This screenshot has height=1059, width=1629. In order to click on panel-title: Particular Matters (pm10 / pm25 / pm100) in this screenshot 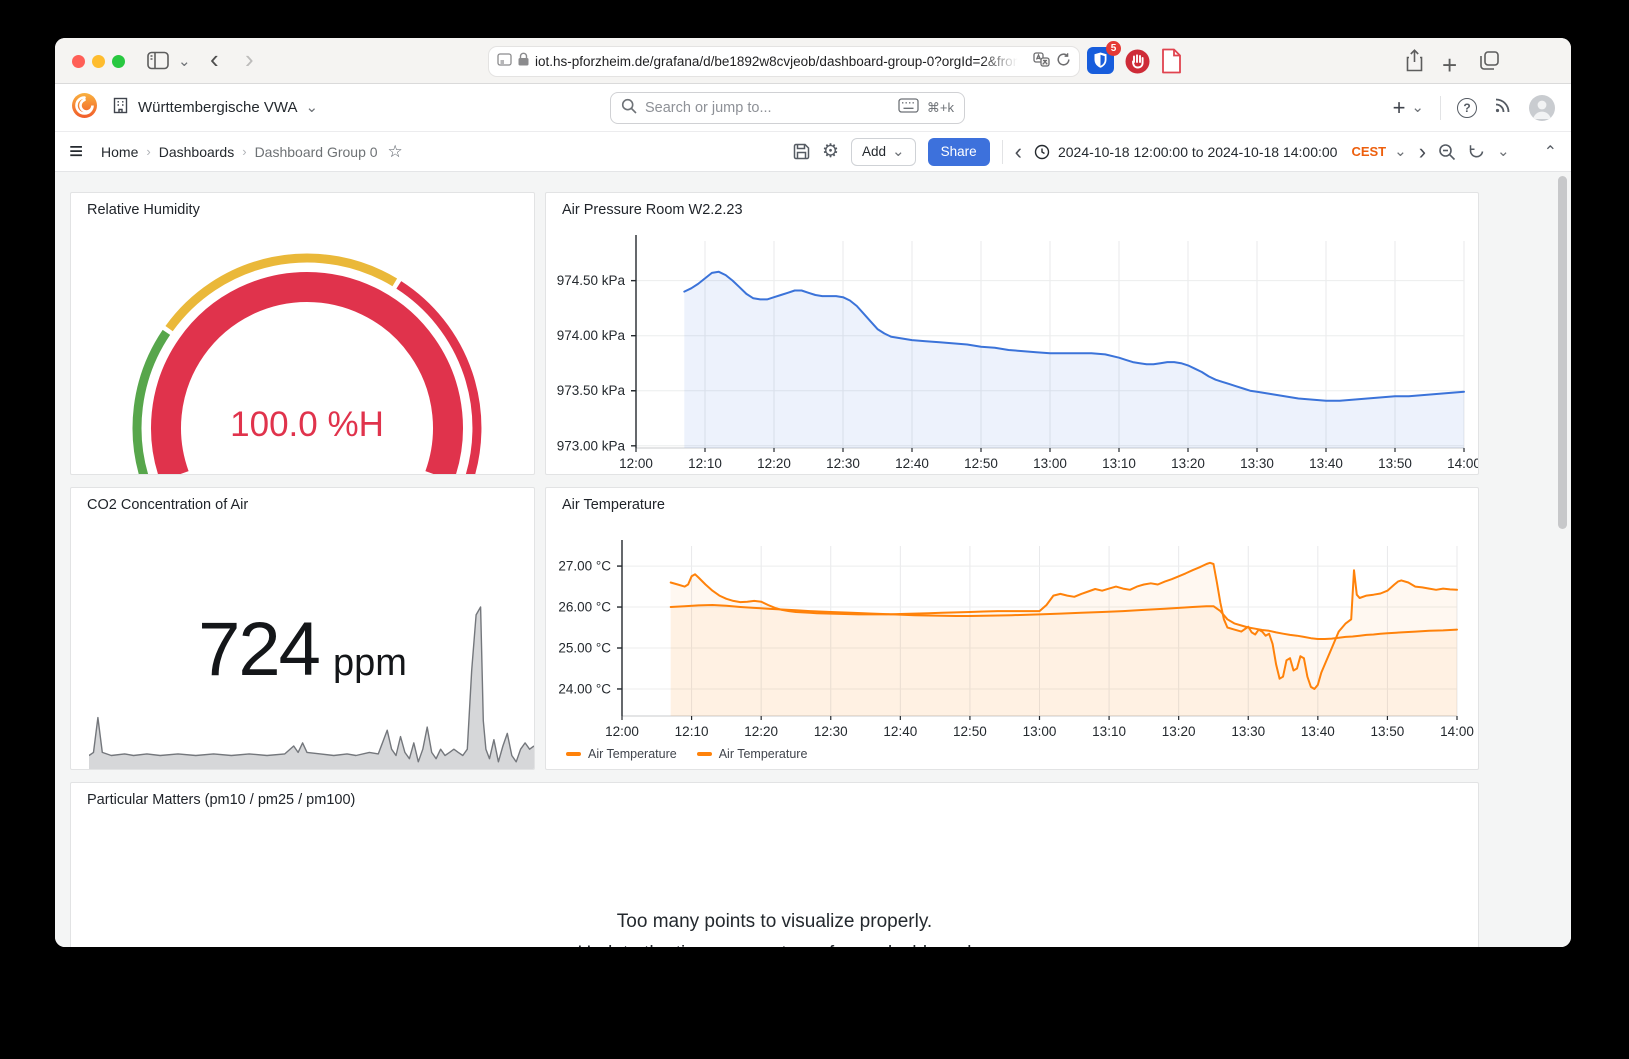, I will do `click(221, 800)`.